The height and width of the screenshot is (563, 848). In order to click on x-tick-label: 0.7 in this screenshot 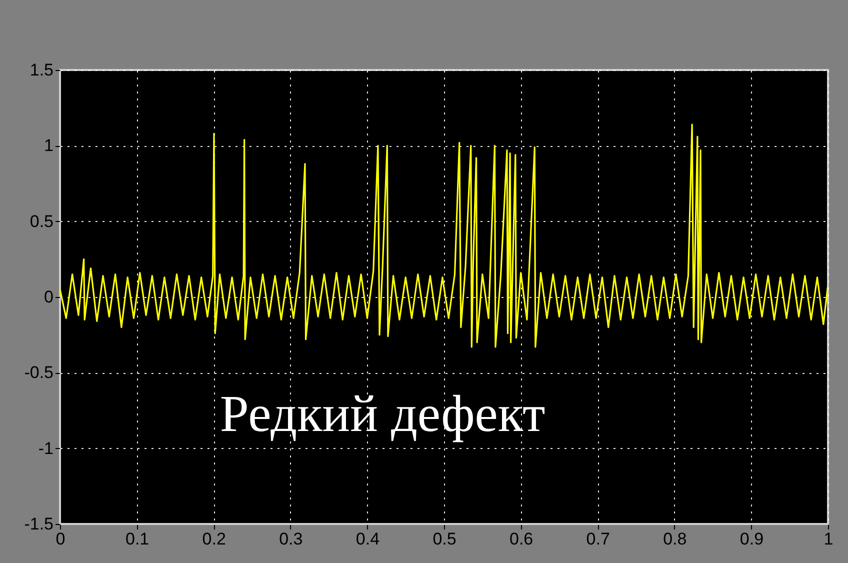, I will do `click(598, 539)`.